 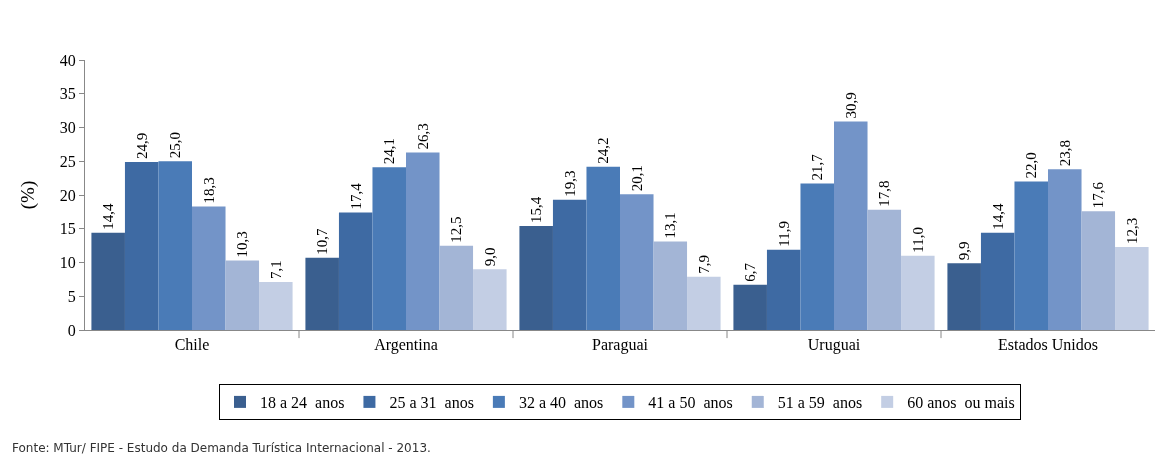 I want to click on data-label: 9,9, so click(x=964, y=251).